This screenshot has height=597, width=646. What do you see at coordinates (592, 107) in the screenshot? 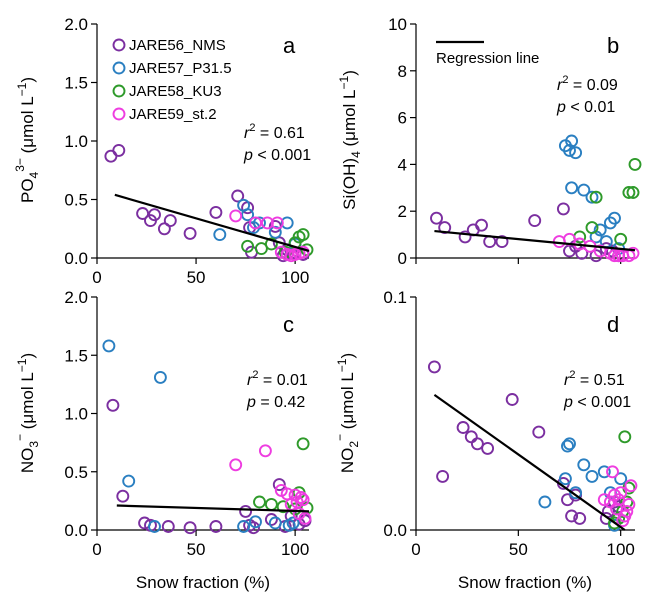
I see `stats-b-p-value: < 0.01` at bounding box center [592, 107].